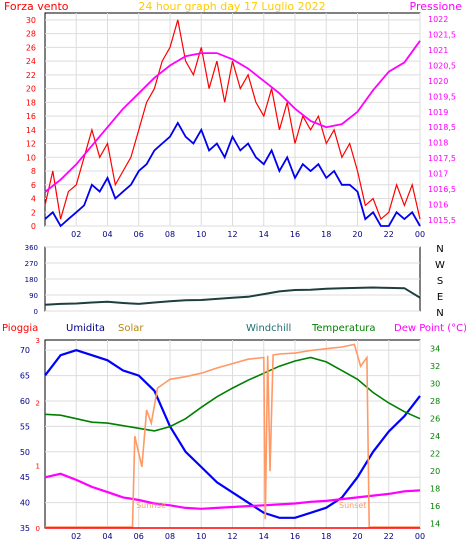 The width and height of the screenshot is (466, 555). Describe the element at coordinates (442, 189) in the screenshot. I see `y-tick-label: 1016,5` at that location.